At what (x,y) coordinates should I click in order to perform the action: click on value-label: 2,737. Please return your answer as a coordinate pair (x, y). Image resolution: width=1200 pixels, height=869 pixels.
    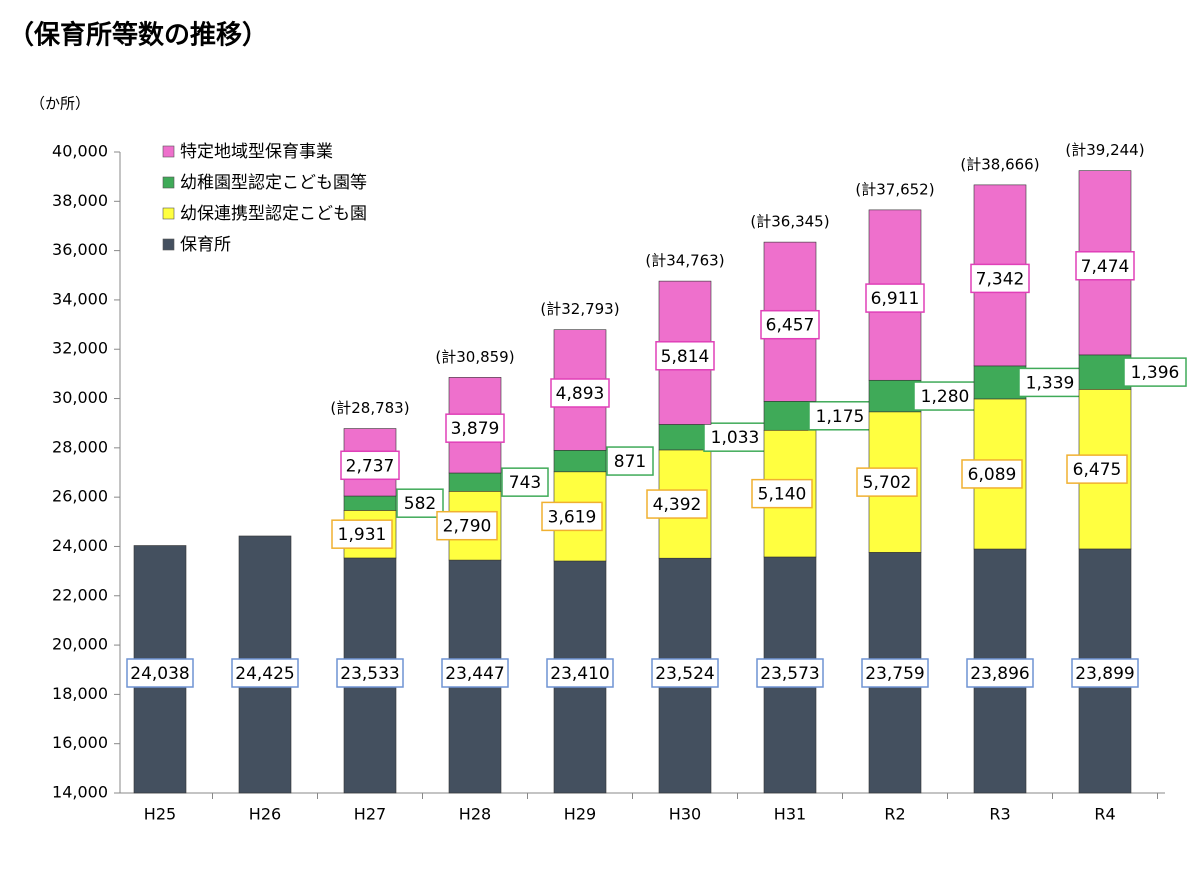
    Looking at the image, I should click on (370, 466).